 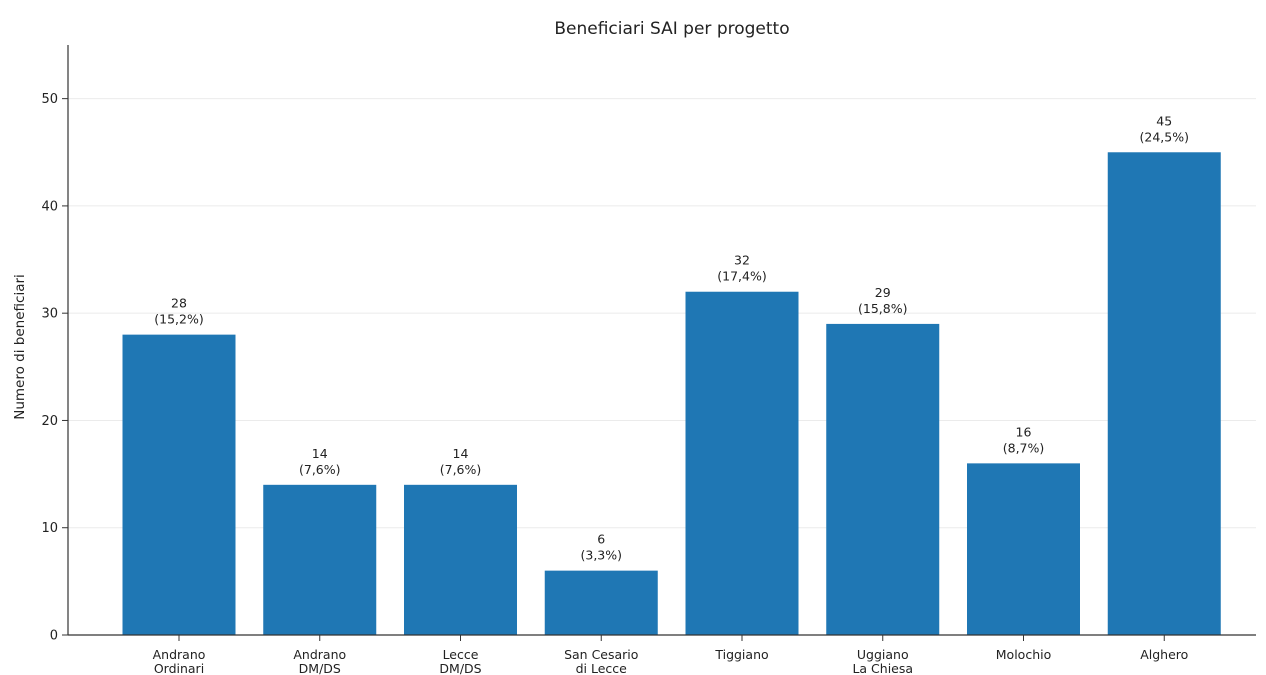 I want to click on y-tick-label: 50, so click(x=49, y=99).